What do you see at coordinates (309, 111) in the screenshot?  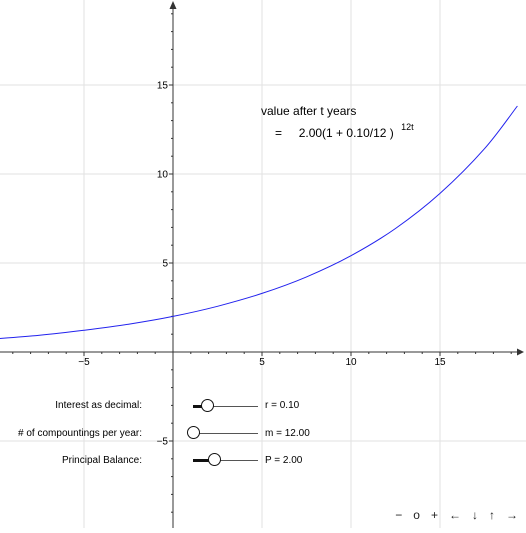 I see `formula-line-1: value after t years` at bounding box center [309, 111].